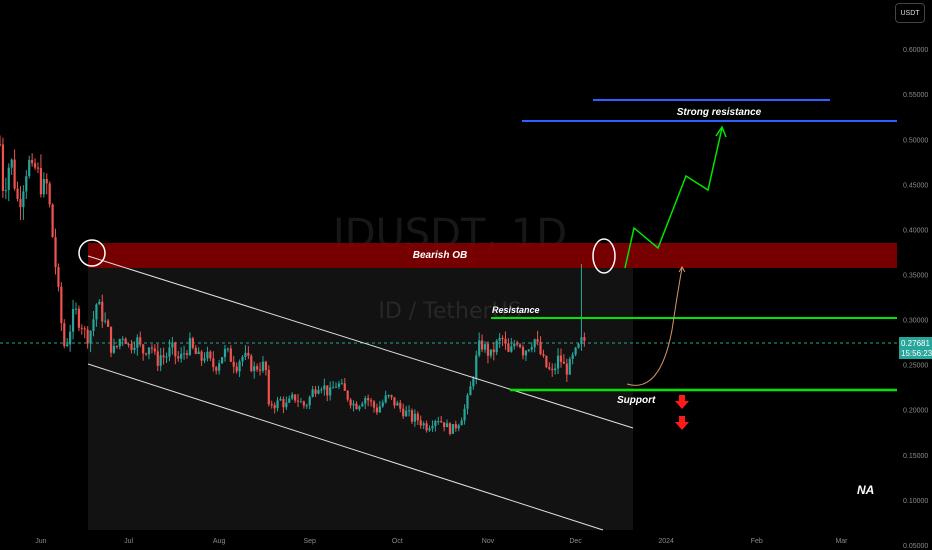 The image size is (932, 550). What do you see at coordinates (915, 321) in the screenshot?
I see `y-tick-label: 0.30000` at bounding box center [915, 321].